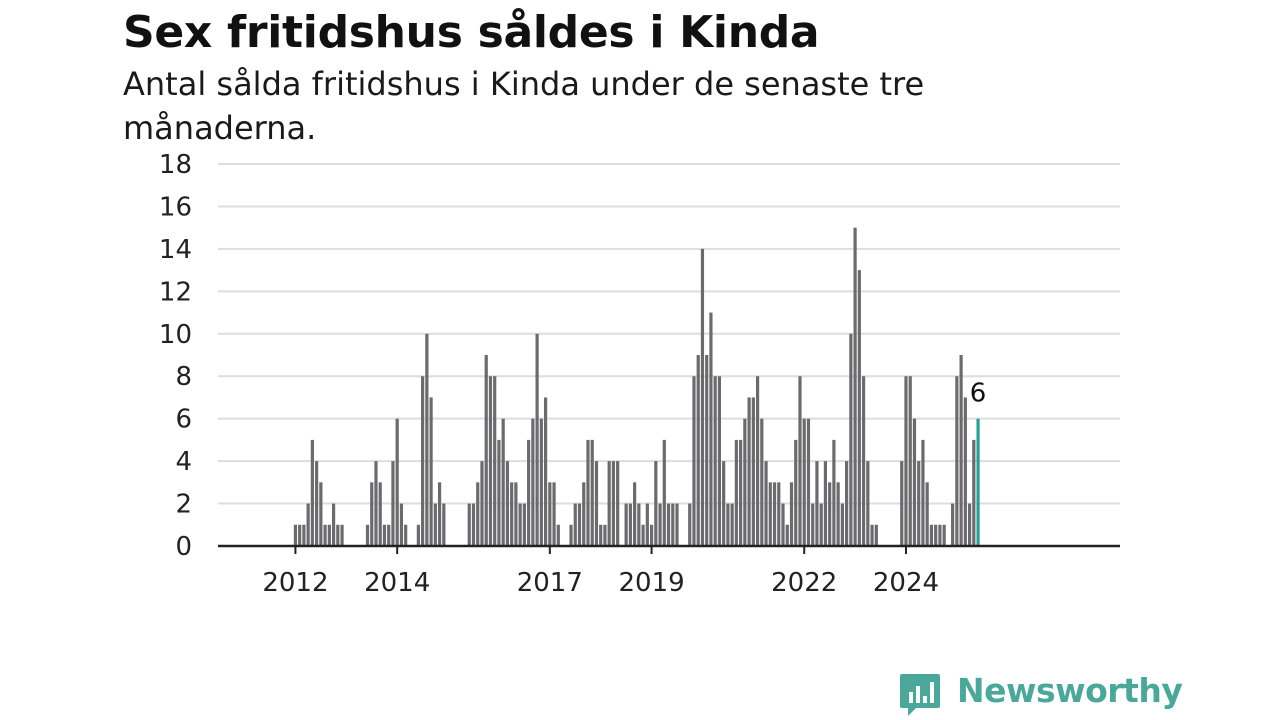  I want to click on y-tick-label: 6, so click(183, 420).